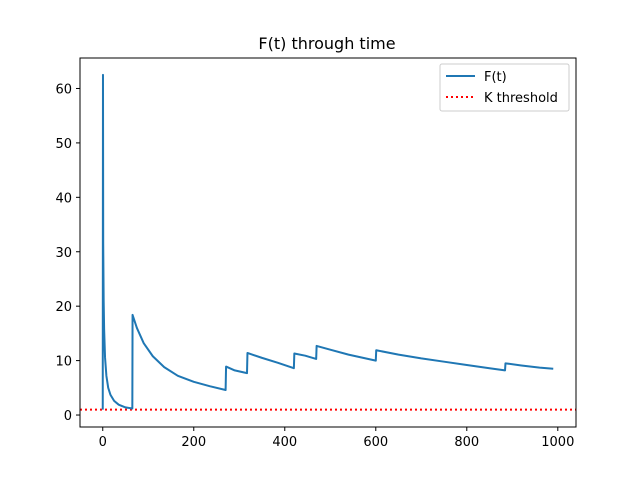  Describe the element at coordinates (63, 362) in the screenshot. I see `y-tick-label: 10` at that location.